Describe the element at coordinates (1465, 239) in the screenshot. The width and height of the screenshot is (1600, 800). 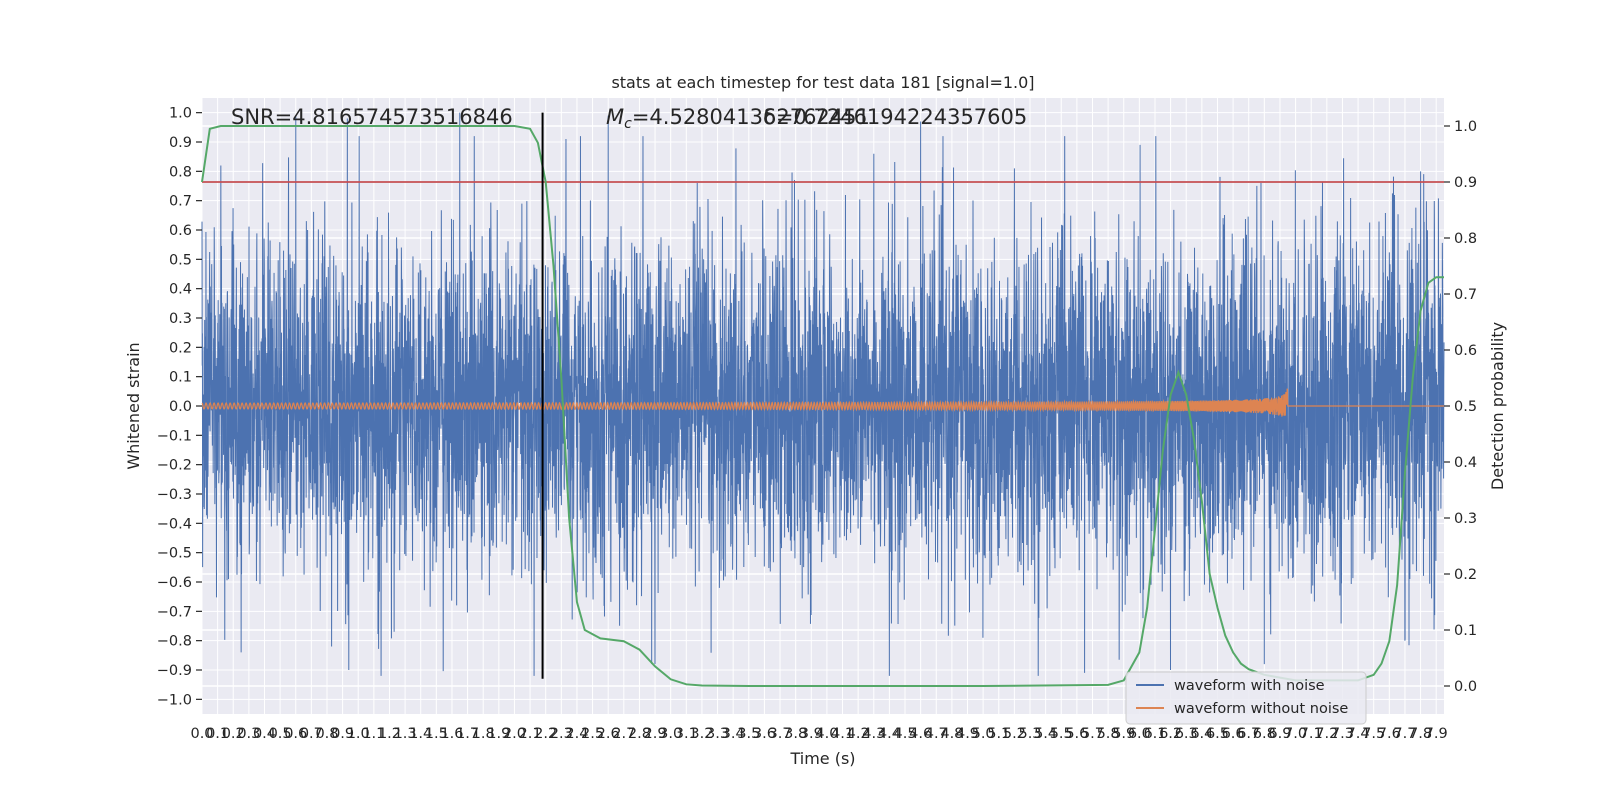
I see `y2-tick-label: 0.8` at that location.